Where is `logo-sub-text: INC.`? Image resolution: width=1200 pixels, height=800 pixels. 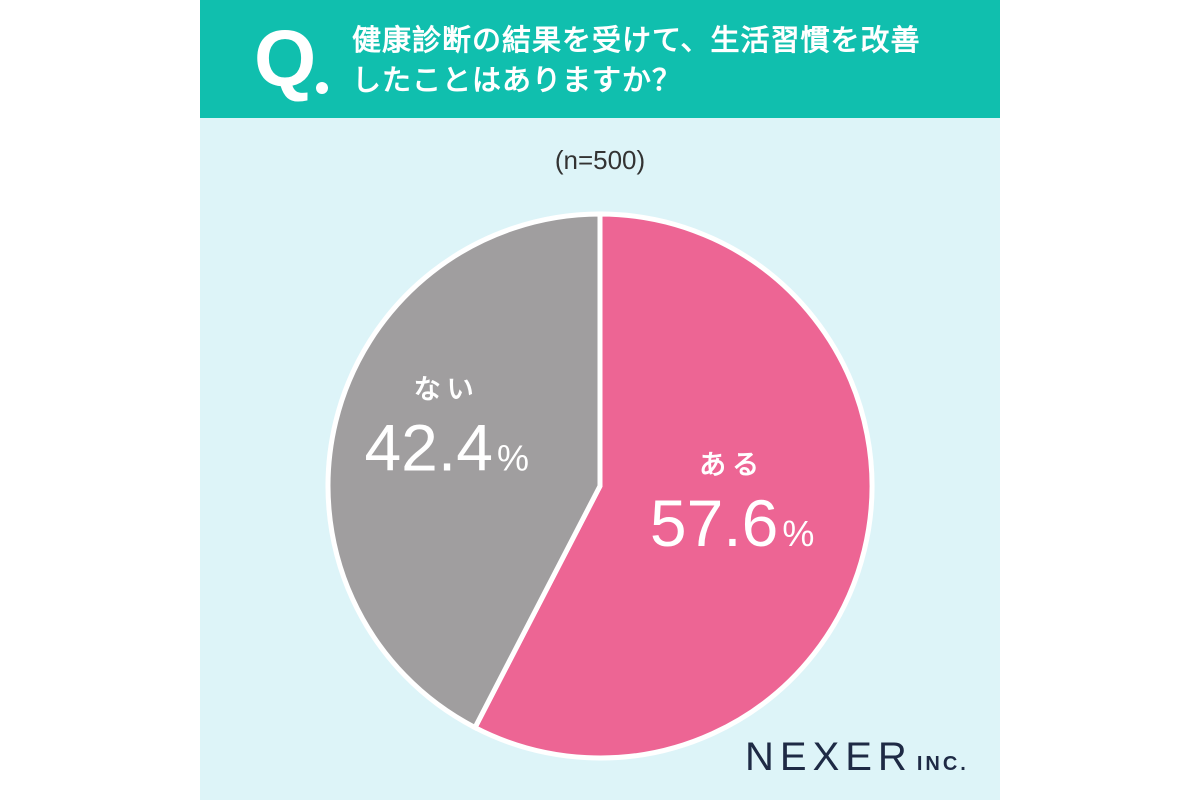 logo-sub-text: INC. is located at coordinates (942, 764).